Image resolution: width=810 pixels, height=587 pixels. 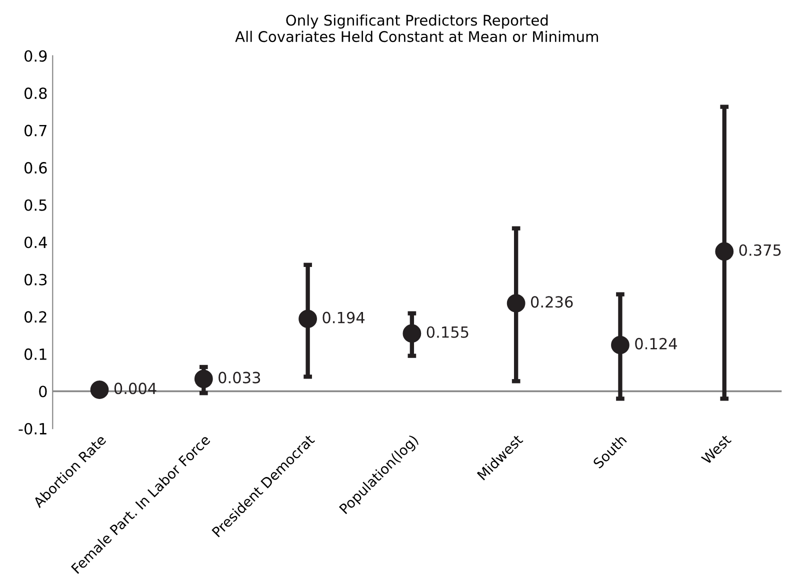 I want to click on y-tick-label: 0.3, so click(x=35, y=280).